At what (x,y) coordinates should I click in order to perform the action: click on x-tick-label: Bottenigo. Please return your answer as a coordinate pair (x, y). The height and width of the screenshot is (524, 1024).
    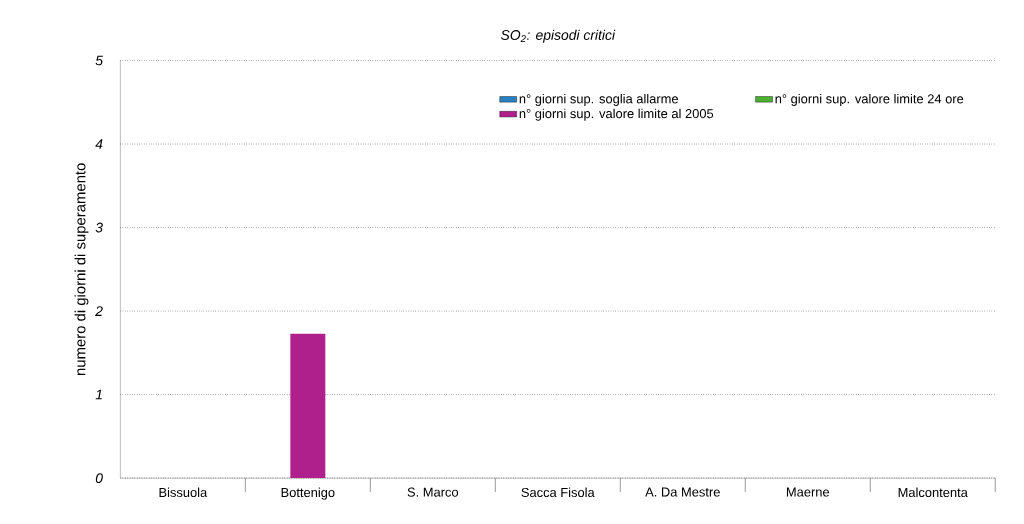
    Looking at the image, I should click on (308, 493).